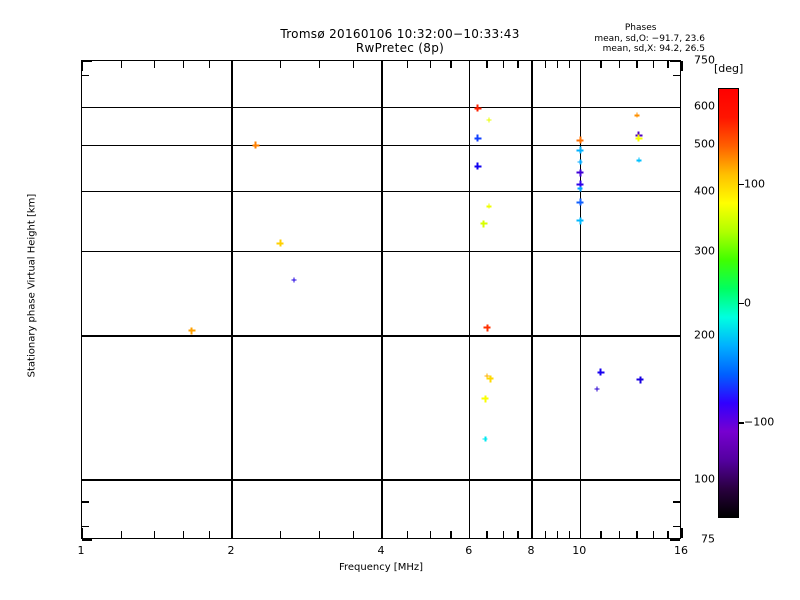 The width and height of the screenshot is (800, 600). What do you see at coordinates (747, 303) in the screenshot?
I see `colorbar-tick-label: 0` at bounding box center [747, 303].